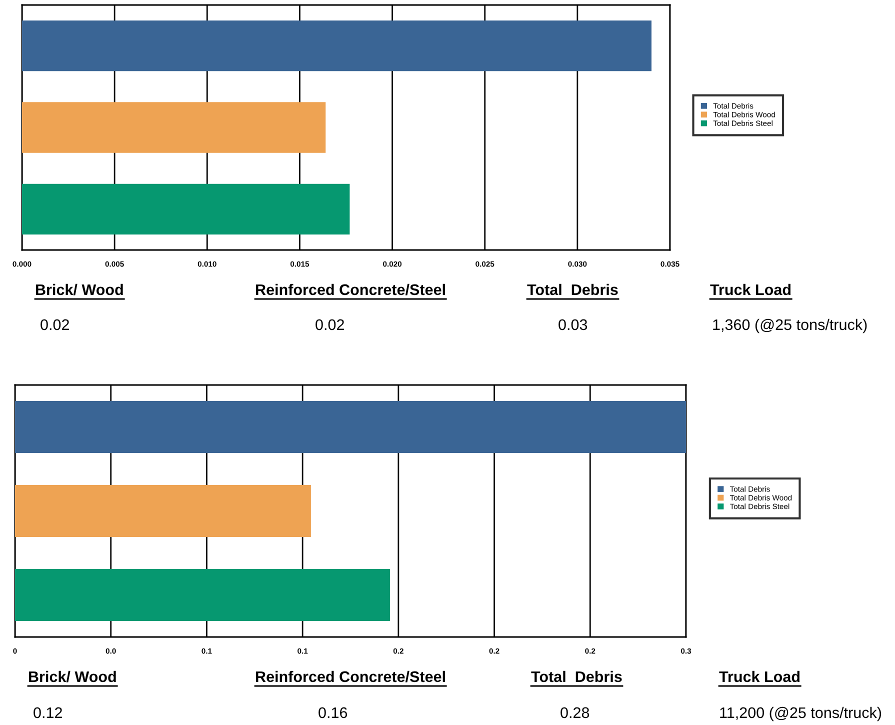 This screenshot has height=725, width=895. I want to click on text: 0.03, so click(573, 324).